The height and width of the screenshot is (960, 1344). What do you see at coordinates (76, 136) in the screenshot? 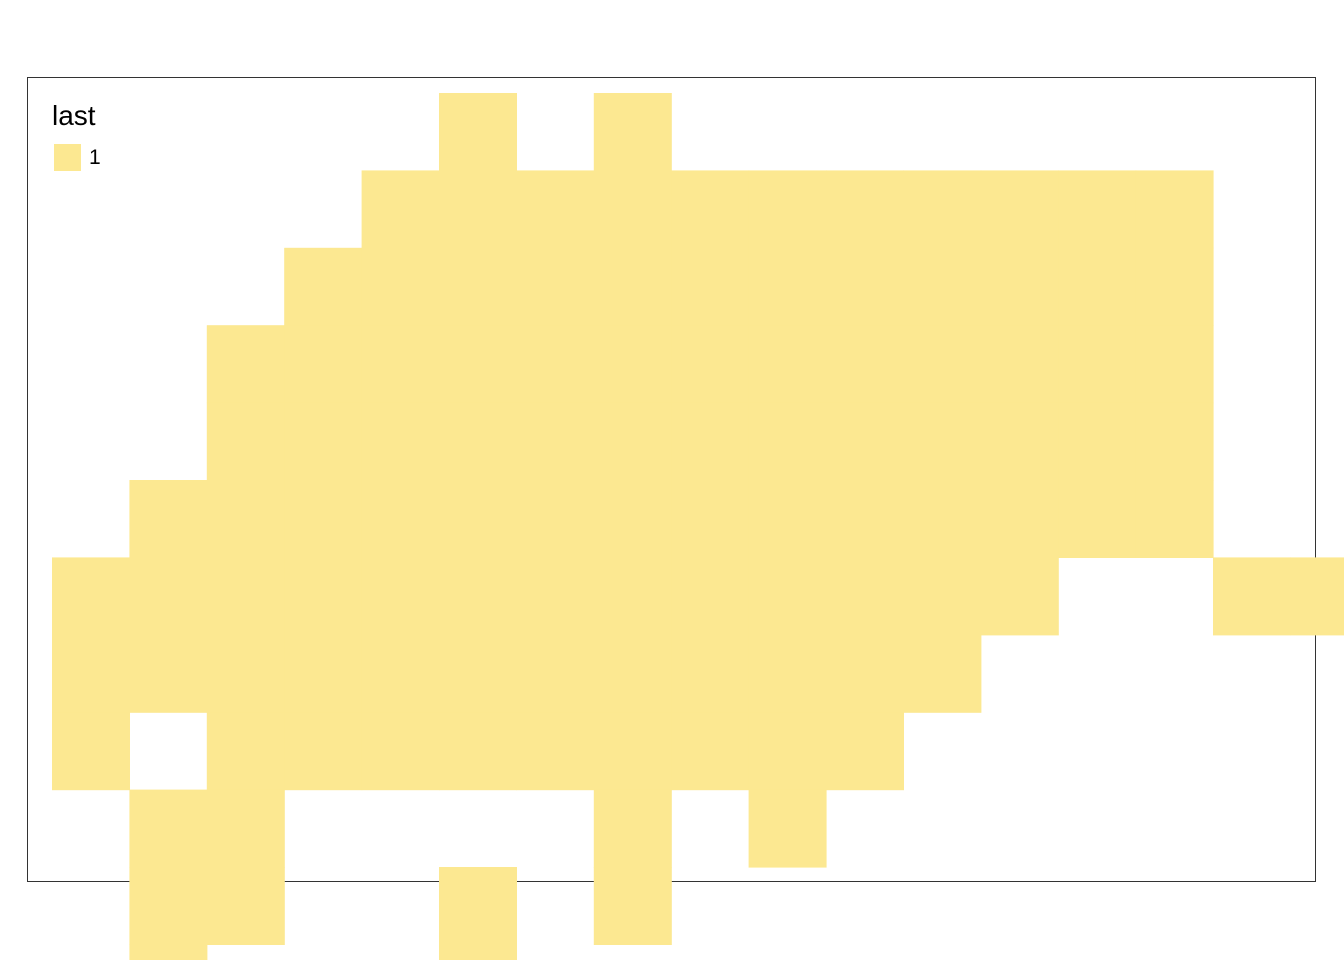
I see `legend: last 1` at bounding box center [76, 136].